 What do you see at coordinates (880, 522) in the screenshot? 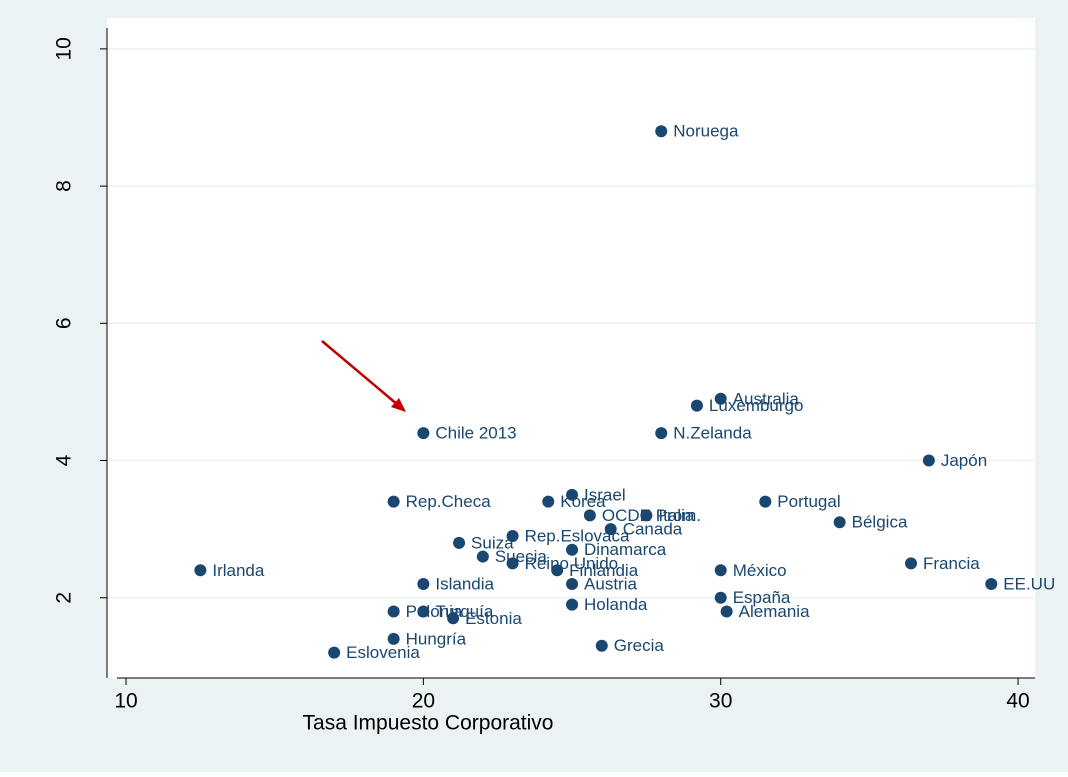
I see `point-label: Bélgica` at bounding box center [880, 522].